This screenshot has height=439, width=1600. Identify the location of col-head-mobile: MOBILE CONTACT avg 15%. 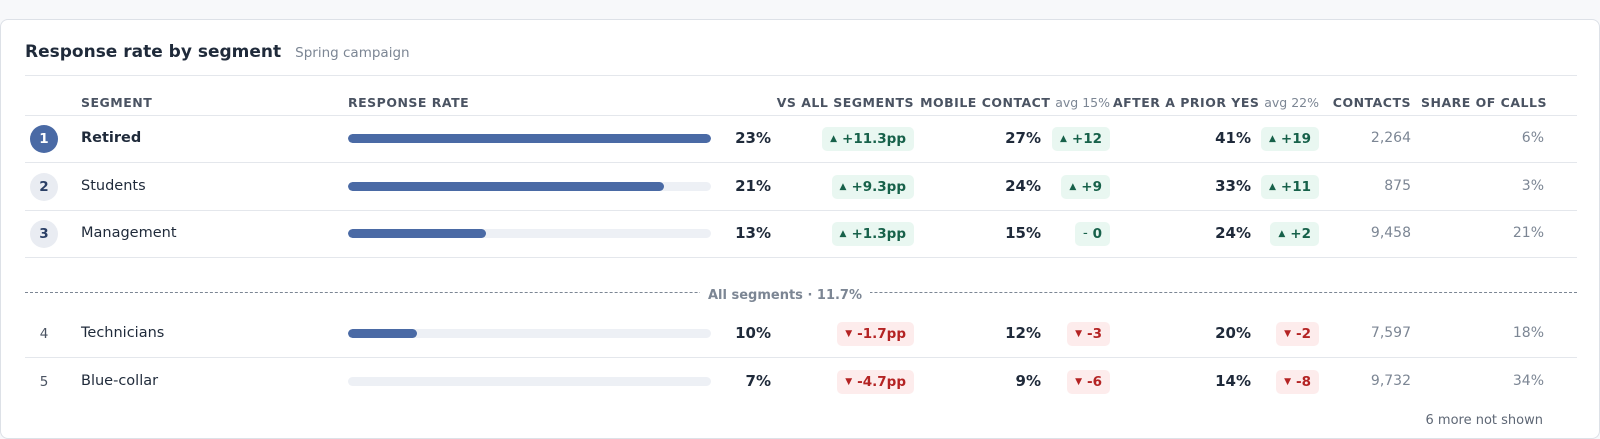
(1005, 102).